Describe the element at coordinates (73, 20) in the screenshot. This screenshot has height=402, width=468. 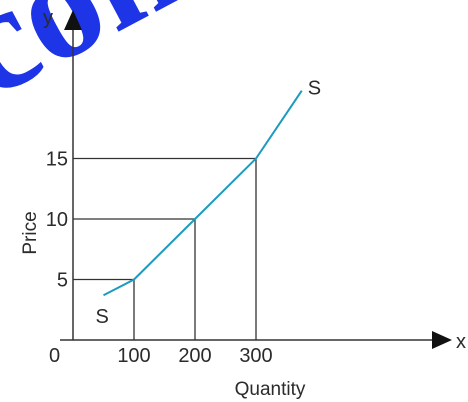
I see `y-axis-arrow` at that location.